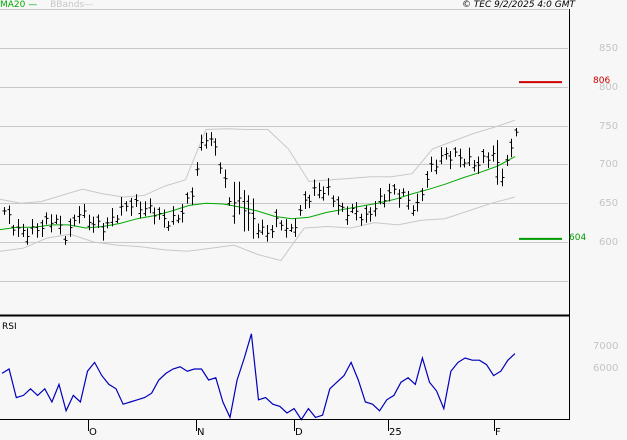  What do you see at coordinates (498, 432) in the screenshot?
I see `time-label-F: F` at bounding box center [498, 432].